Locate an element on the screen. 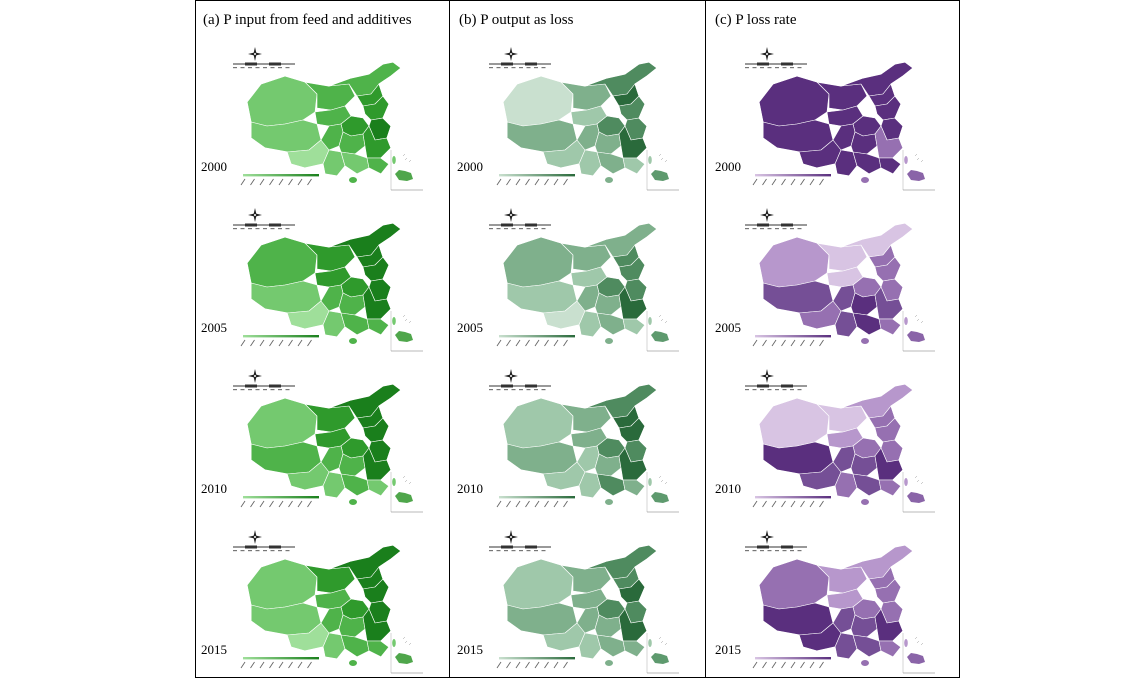  panel-a-title: (a) P input from feed and additives is located at coordinates (307, 20).